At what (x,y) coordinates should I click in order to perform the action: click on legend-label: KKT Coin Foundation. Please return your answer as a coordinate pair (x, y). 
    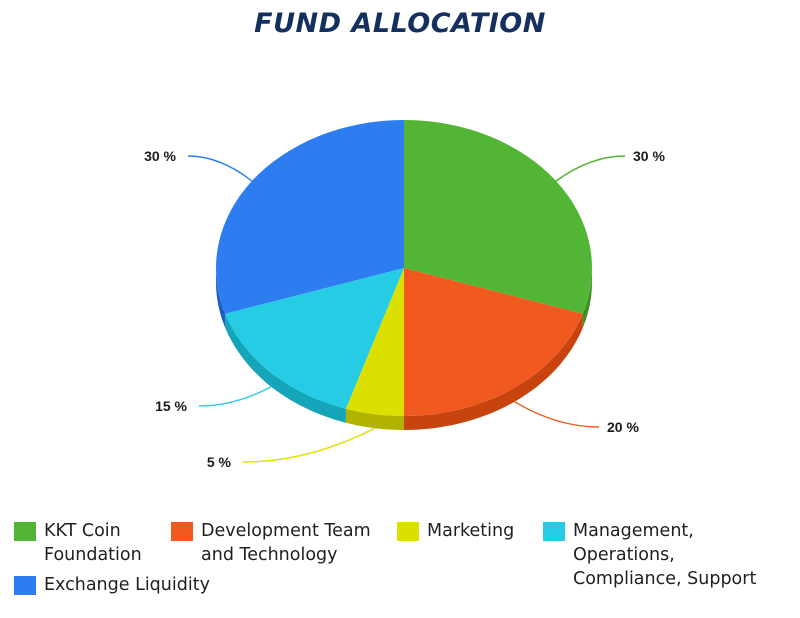
    Looking at the image, I should click on (93, 543).